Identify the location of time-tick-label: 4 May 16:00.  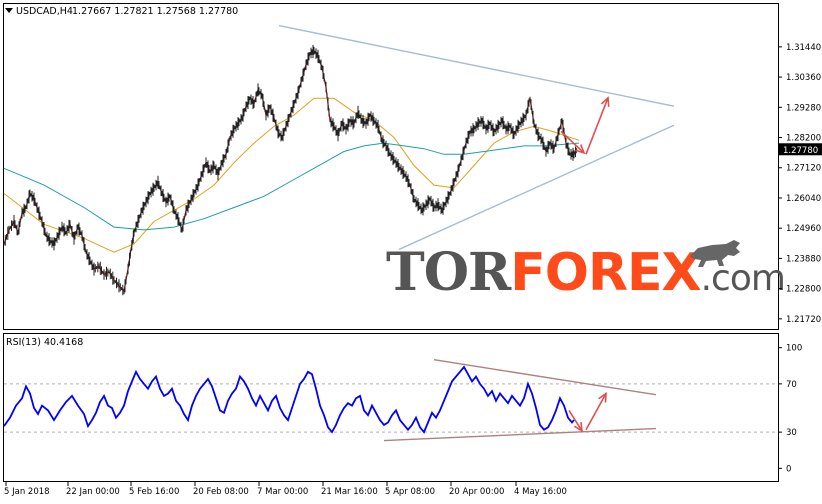
(540, 492).